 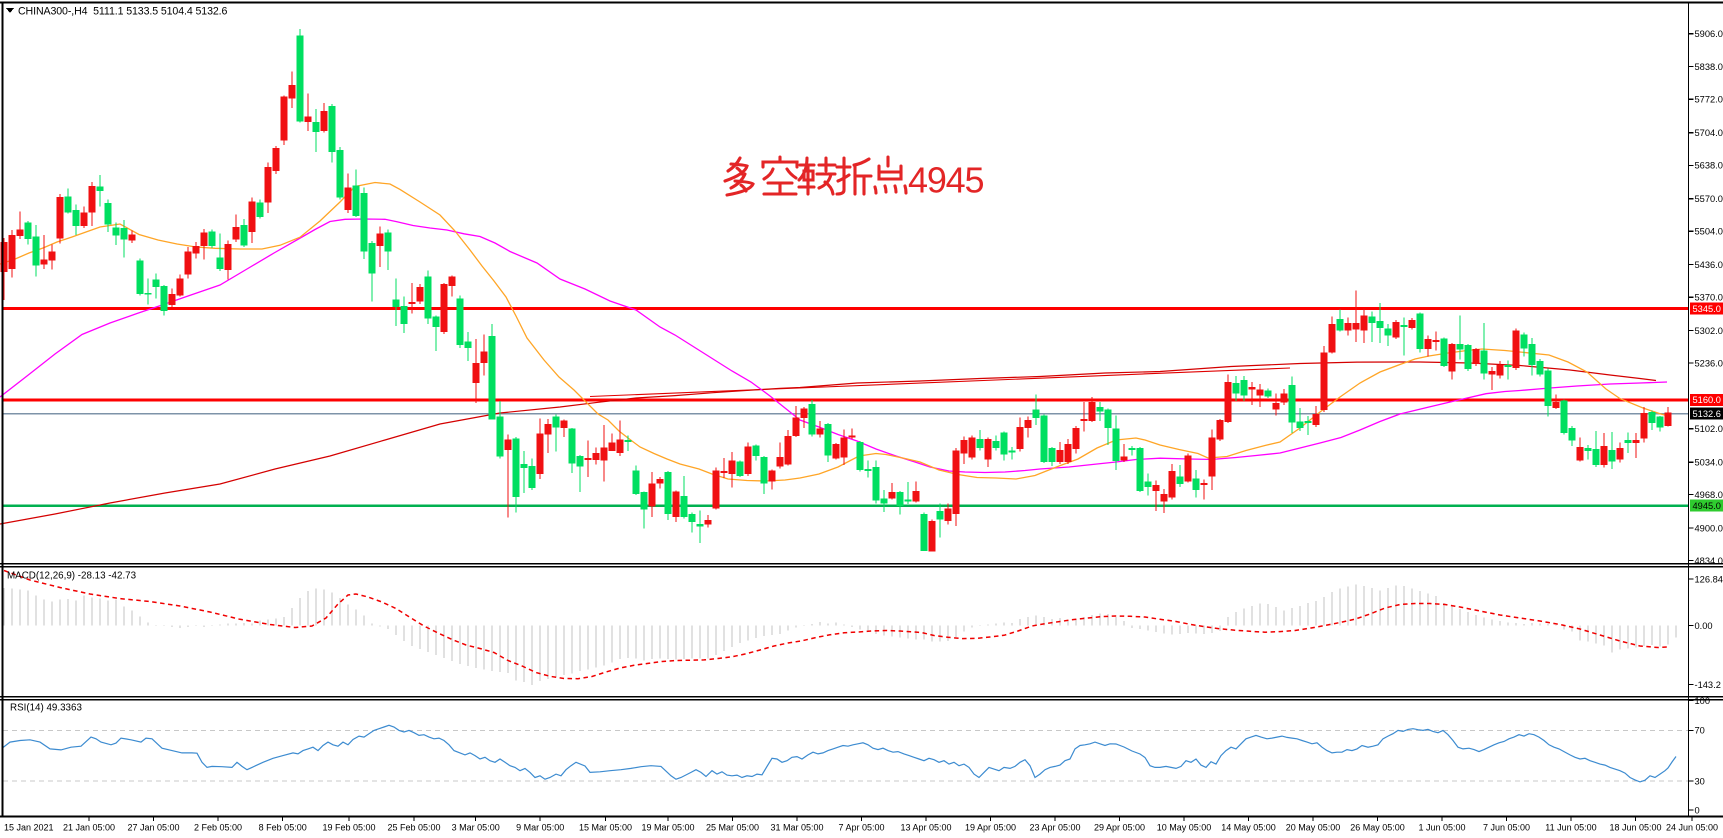 I want to click on svg-text: 5236.0, so click(x=1709, y=363).